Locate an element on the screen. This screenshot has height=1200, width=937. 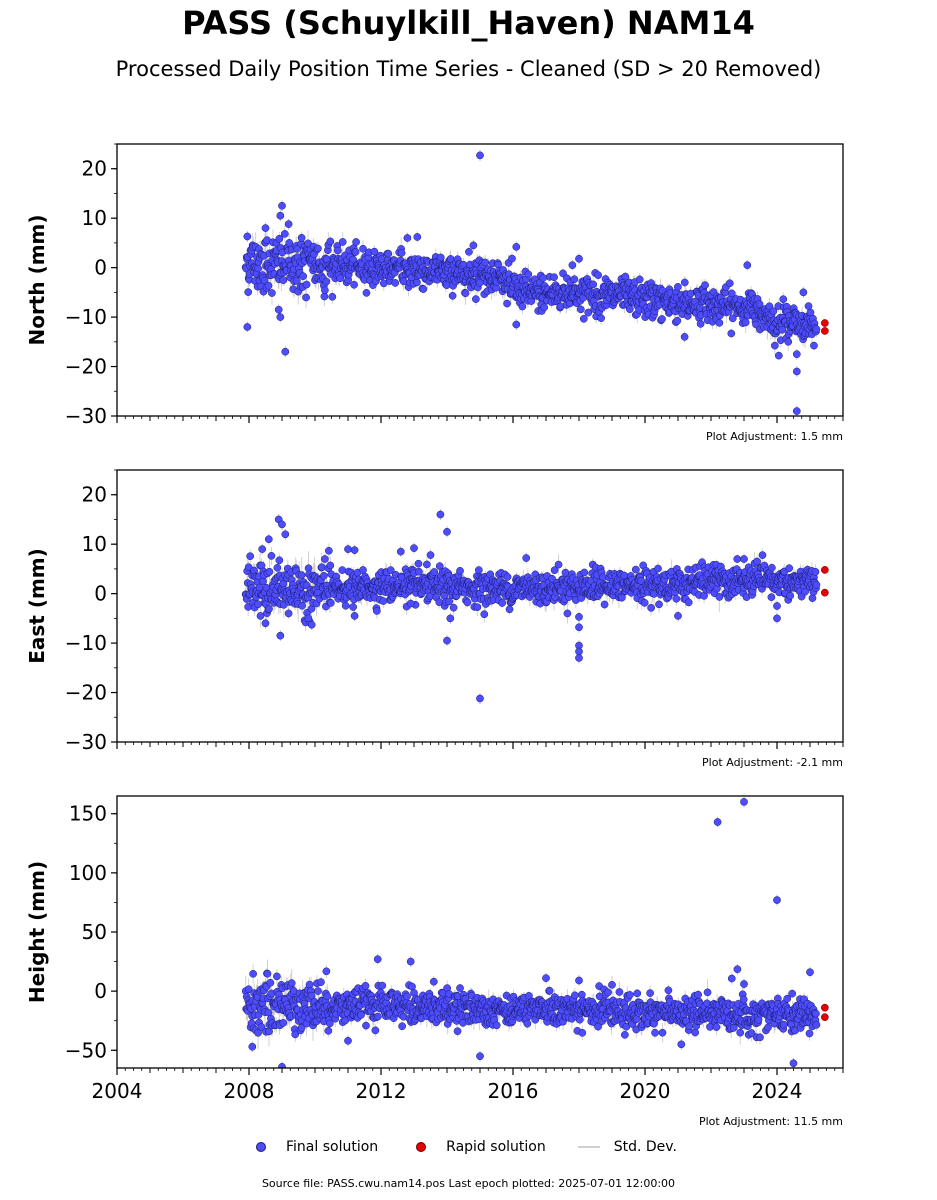
chart-title: PASS (Schuylkill_Haven) NAM14 is located at coordinates (468, 23).